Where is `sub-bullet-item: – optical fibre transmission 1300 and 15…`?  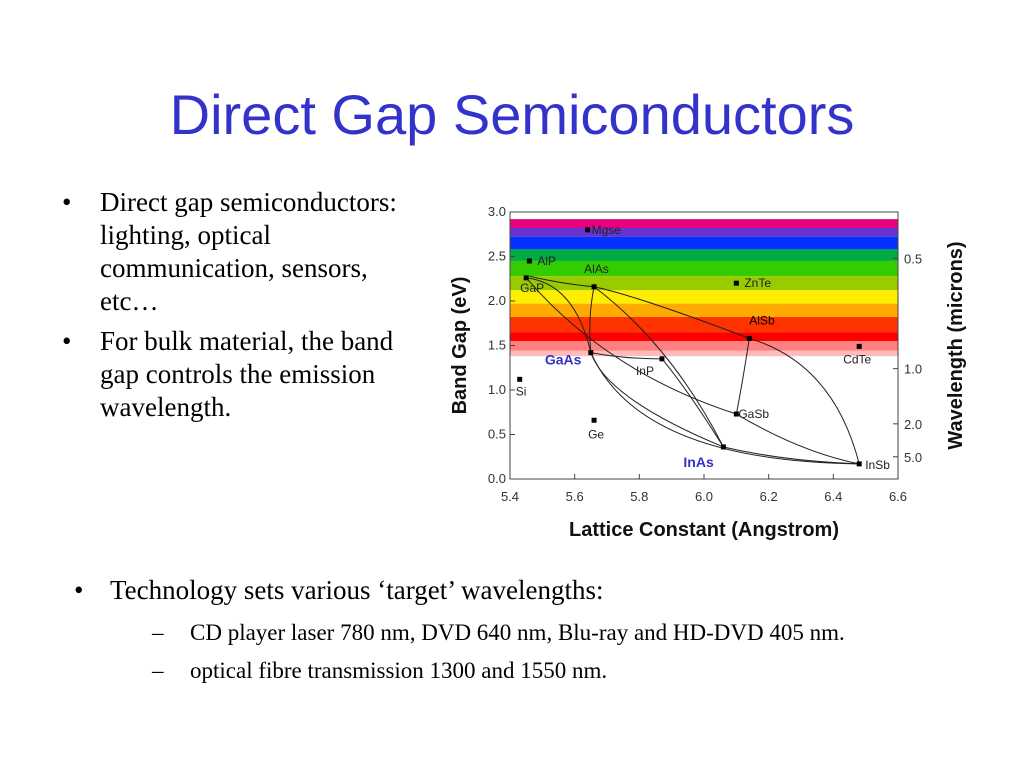
sub-bullet-item: – optical fibre transmission 1300 and 15… is located at coordinates (578, 671).